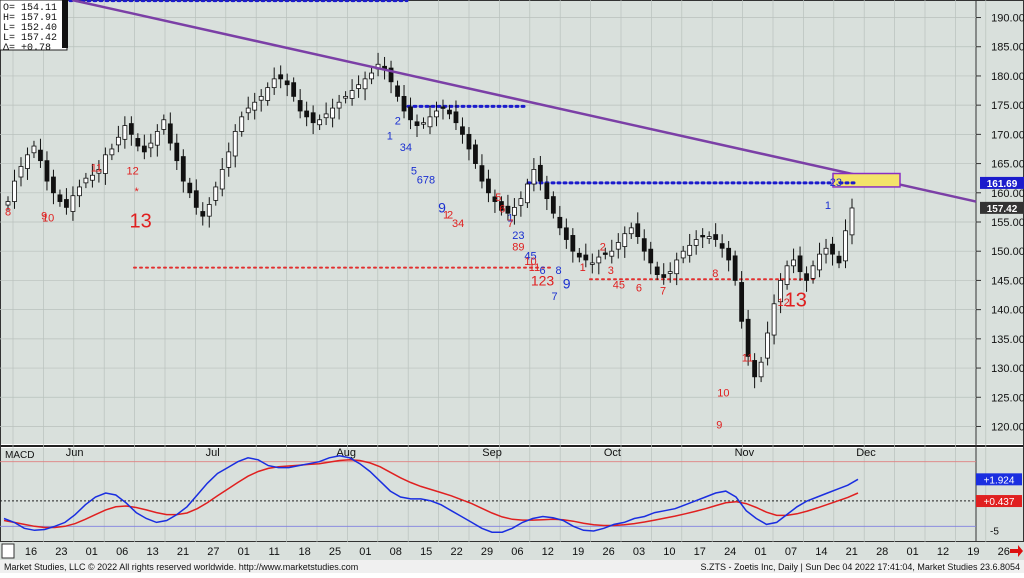 The height and width of the screenshot is (578, 1024). I want to click on date-tick-label: 19, so click(973, 552).